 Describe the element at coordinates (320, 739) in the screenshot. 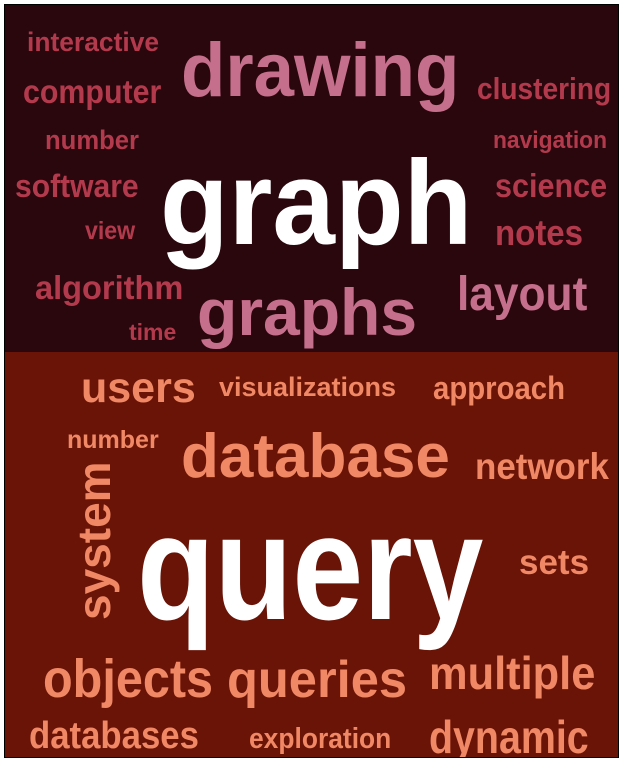

I see `word-exploration: exploration` at that location.